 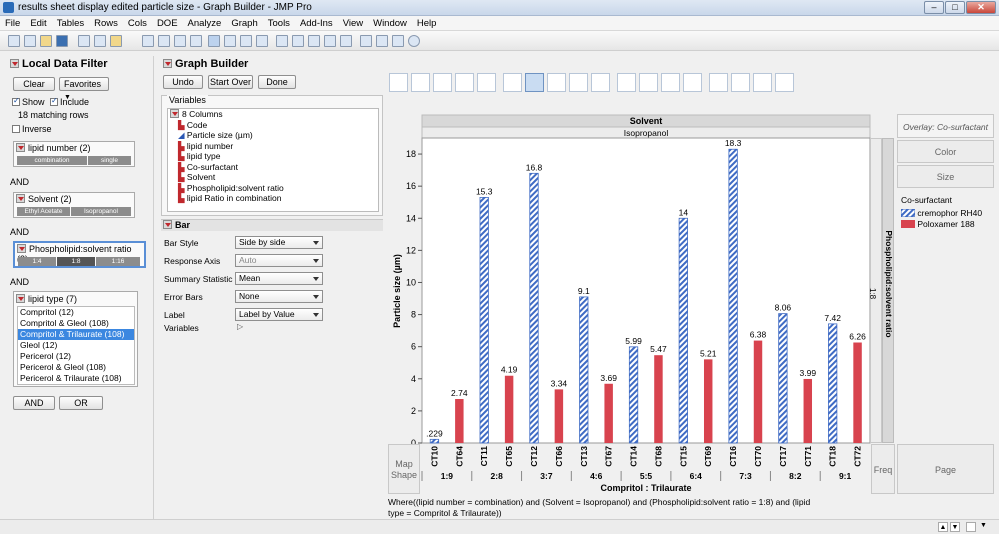 What do you see at coordinates (945, 176) in the screenshot?
I see `size-zone: Size` at bounding box center [945, 176].